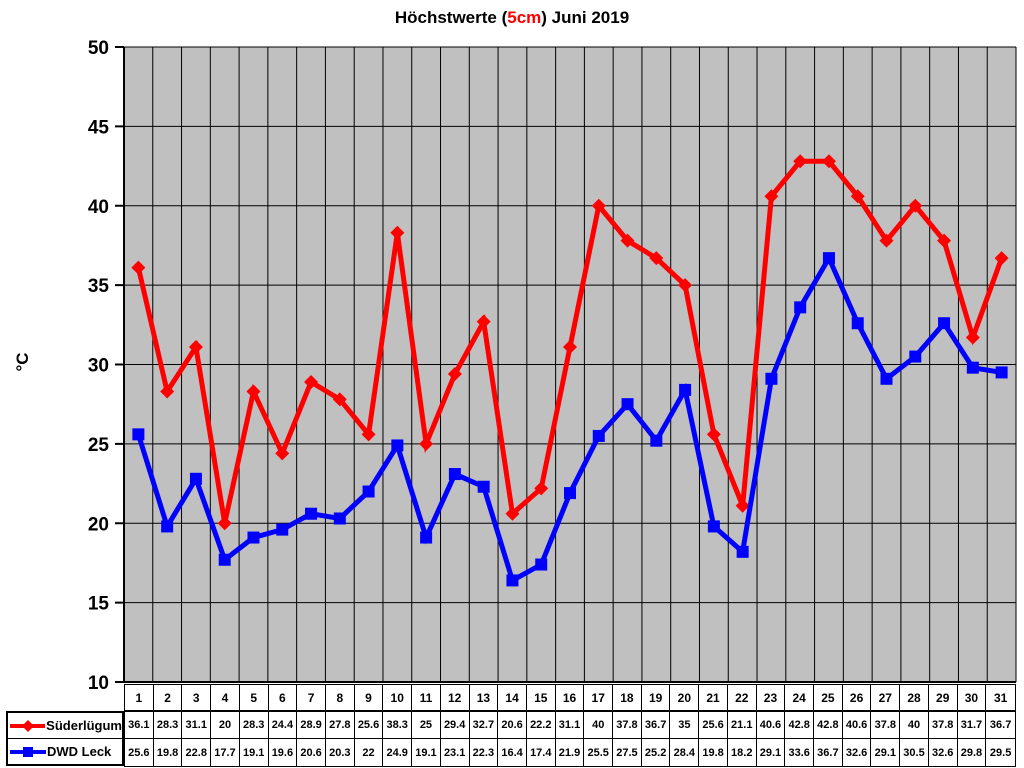 The height and width of the screenshot is (768, 1024). I want to click on value-cell: 38.3, so click(398, 725).